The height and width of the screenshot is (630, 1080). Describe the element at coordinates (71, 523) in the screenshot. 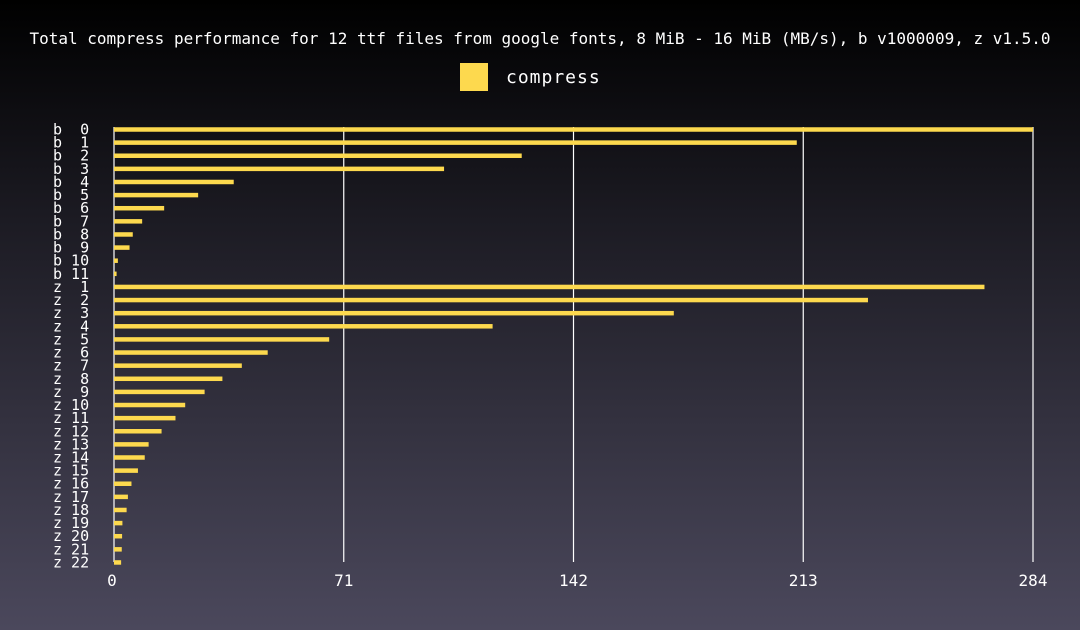

I see `category-label: z 19` at that location.